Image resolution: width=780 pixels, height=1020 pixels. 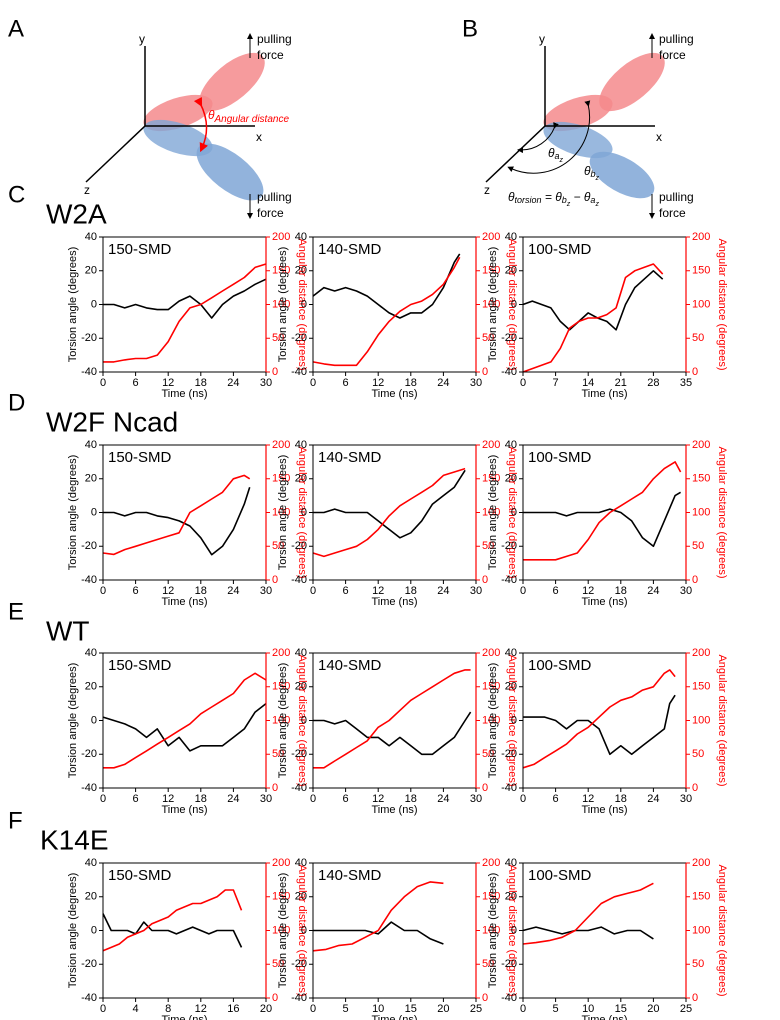 What do you see at coordinates (200, 124) in the screenshot?
I see `angle-arc` at bounding box center [200, 124].